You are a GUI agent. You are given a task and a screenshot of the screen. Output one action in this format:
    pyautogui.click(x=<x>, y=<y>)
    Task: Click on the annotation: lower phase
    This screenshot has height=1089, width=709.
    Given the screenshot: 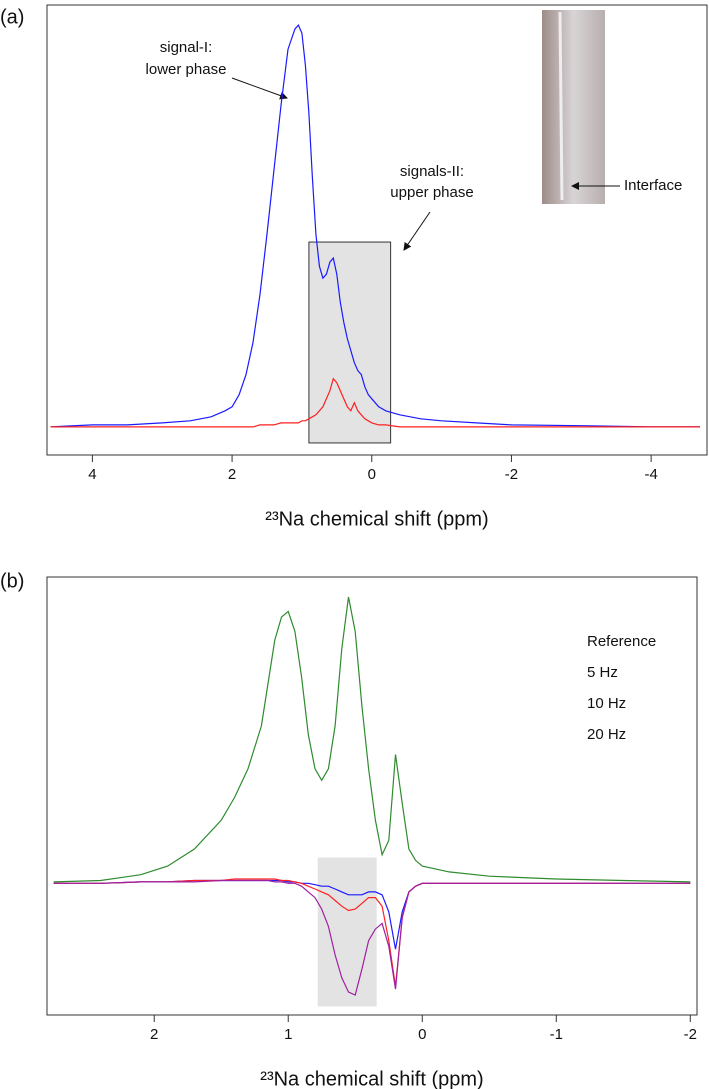 What is the action you would take?
    pyautogui.click(x=186, y=69)
    